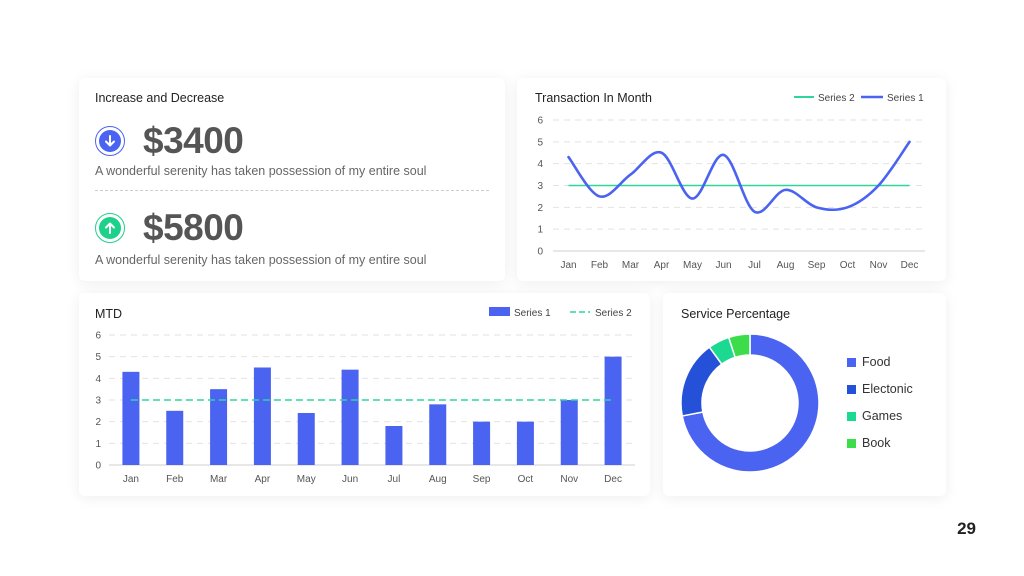 The image size is (1024, 576). I want to click on legend-label: Electonic, so click(887, 389).